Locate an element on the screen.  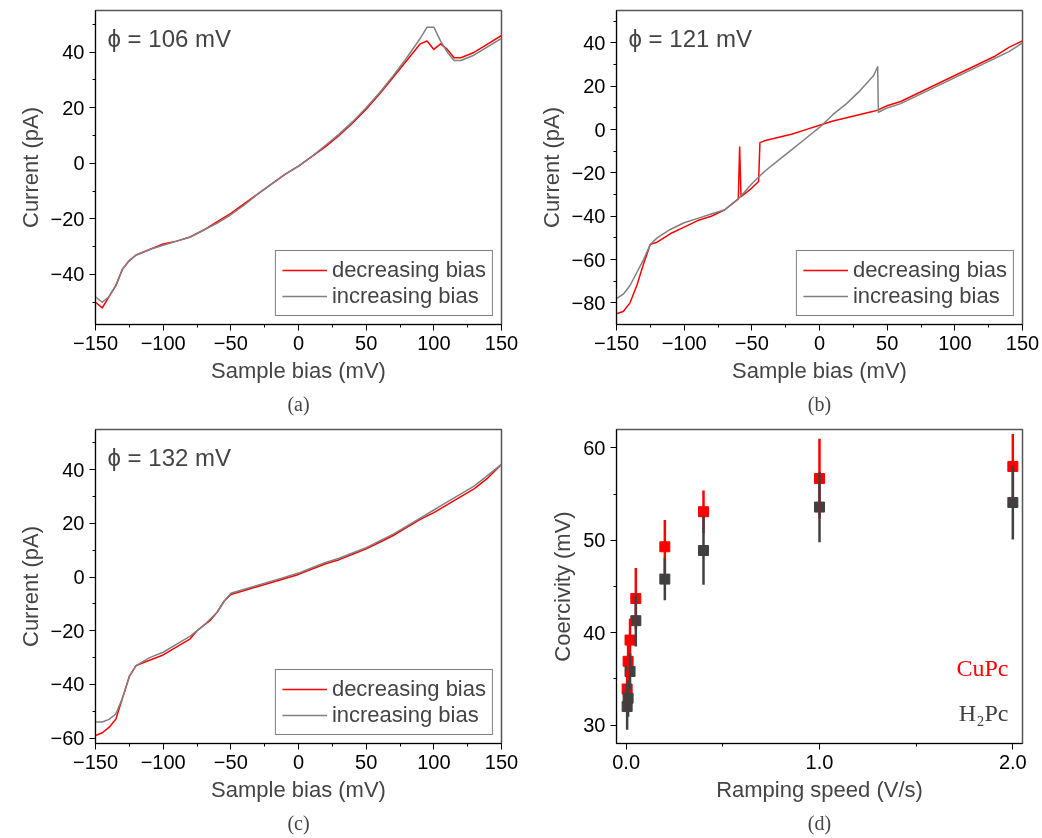
y-tick-label: 30 is located at coordinates (594, 725).